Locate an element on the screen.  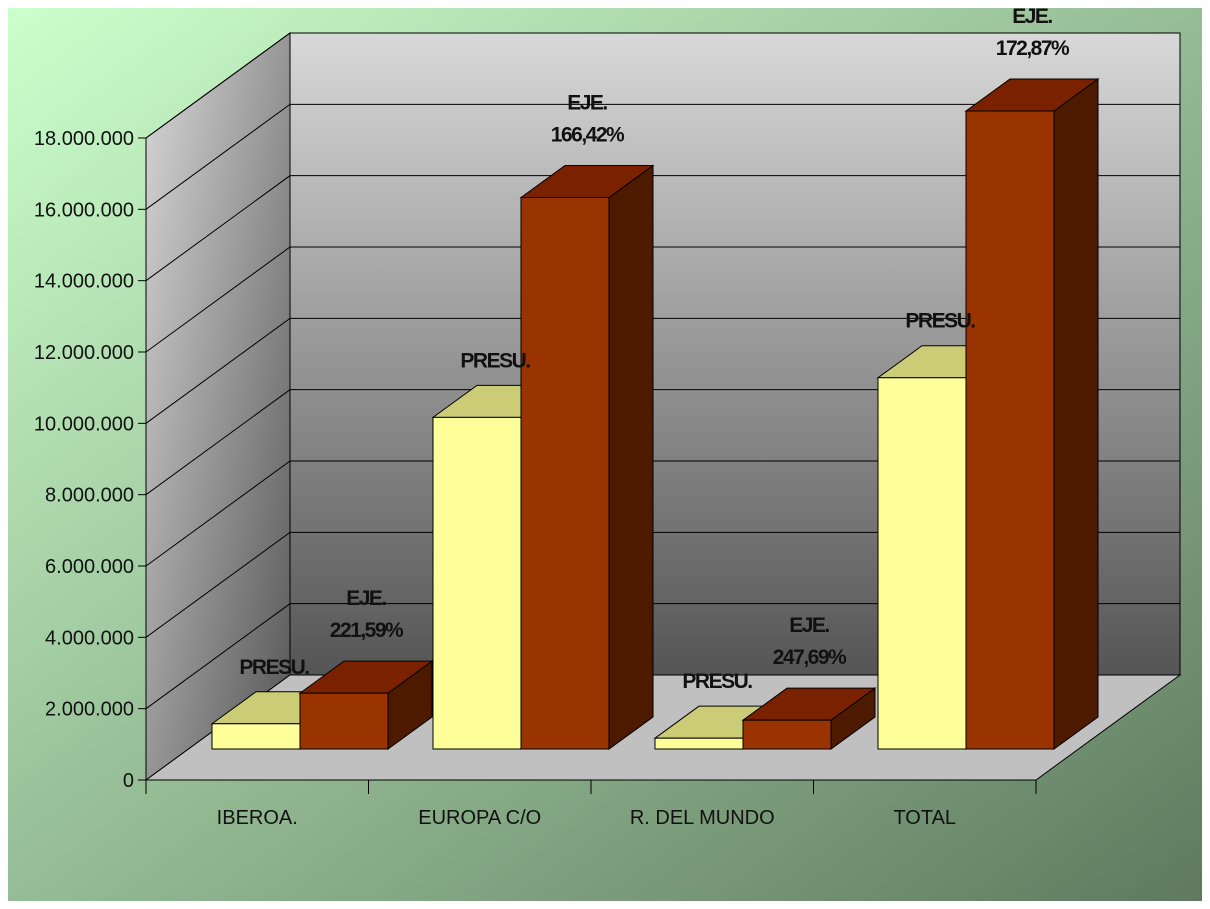
x-tick-label: EUROPA C/O is located at coordinates (479, 818).